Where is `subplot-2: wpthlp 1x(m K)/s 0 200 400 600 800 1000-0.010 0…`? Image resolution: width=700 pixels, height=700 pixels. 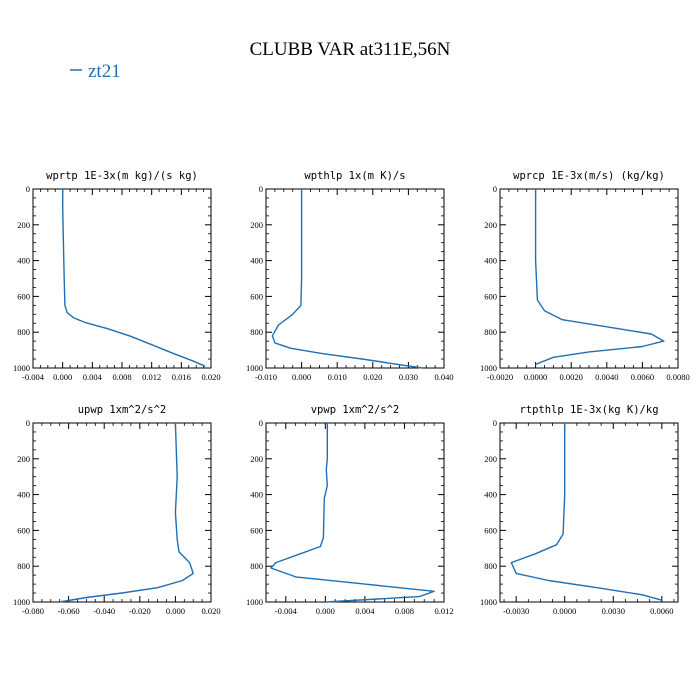
subplot-2: wpthlp 1x(m K)/s 0 200 400 600 800 1000-0.010 0… is located at coordinates (350, 276).